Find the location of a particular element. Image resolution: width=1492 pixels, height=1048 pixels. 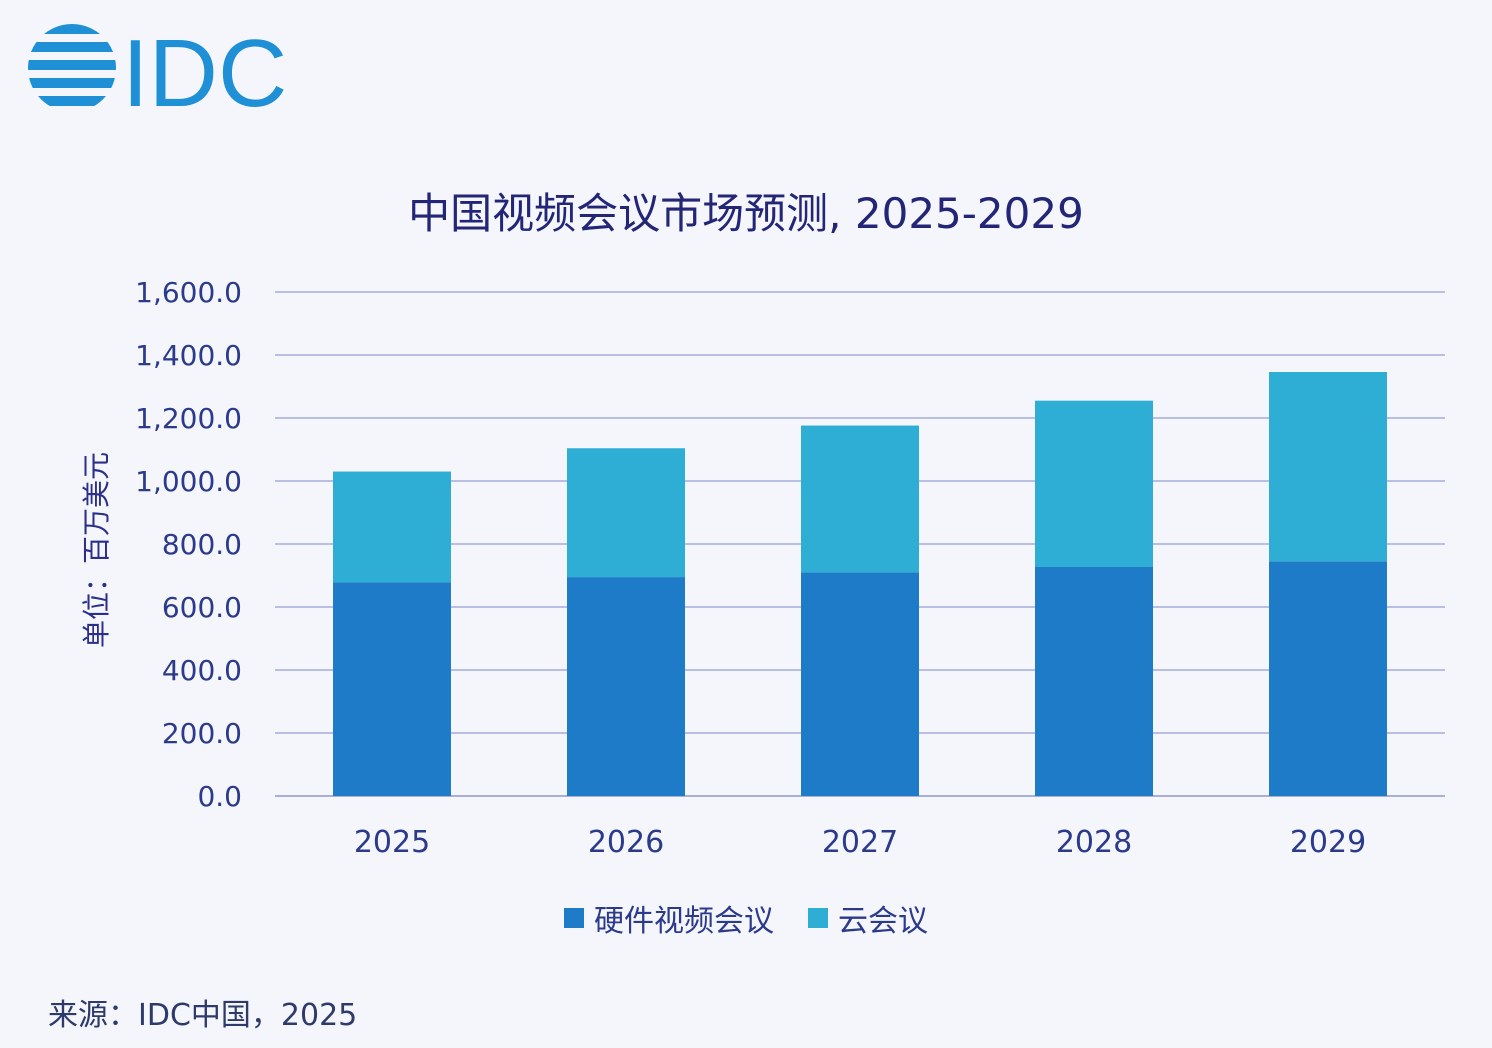

chart-title: 中国视频会议市场预测, 2025-2029 is located at coordinates (746, 213).